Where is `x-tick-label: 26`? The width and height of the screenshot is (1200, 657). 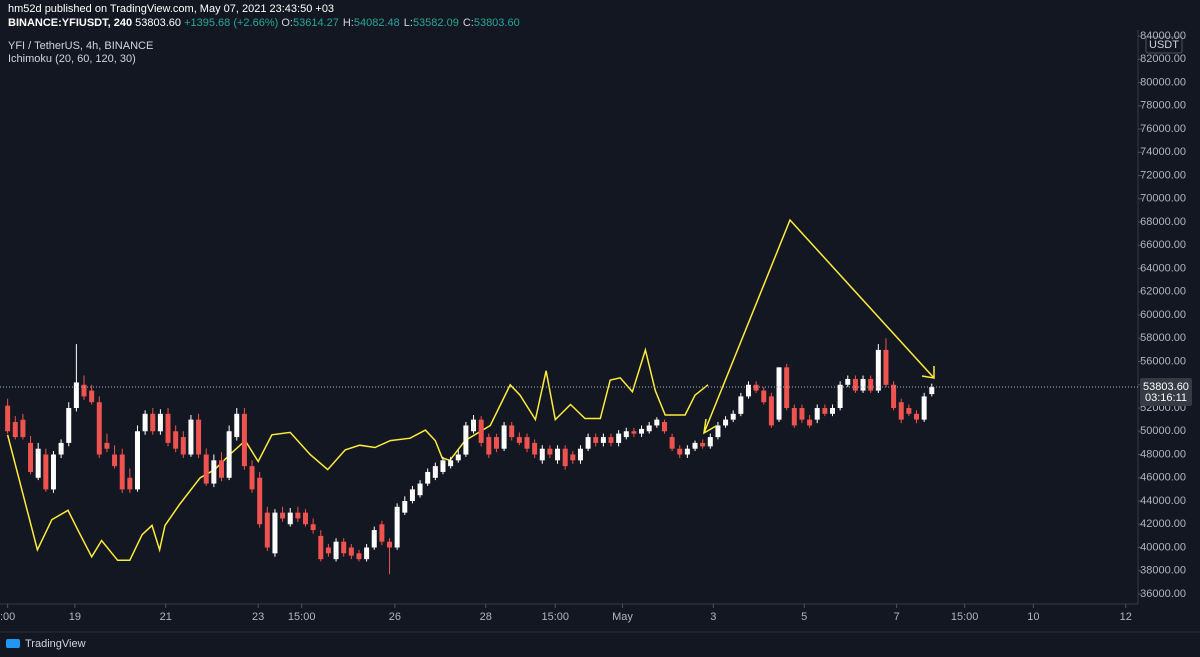 x-tick-label: 26 is located at coordinates (395, 617).